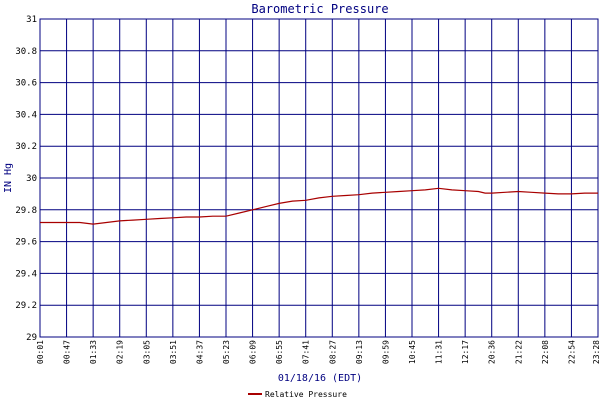  What do you see at coordinates (26, 52) in the screenshot?
I see `y-tick-label: 30.8` at bounding box center [26, 52].